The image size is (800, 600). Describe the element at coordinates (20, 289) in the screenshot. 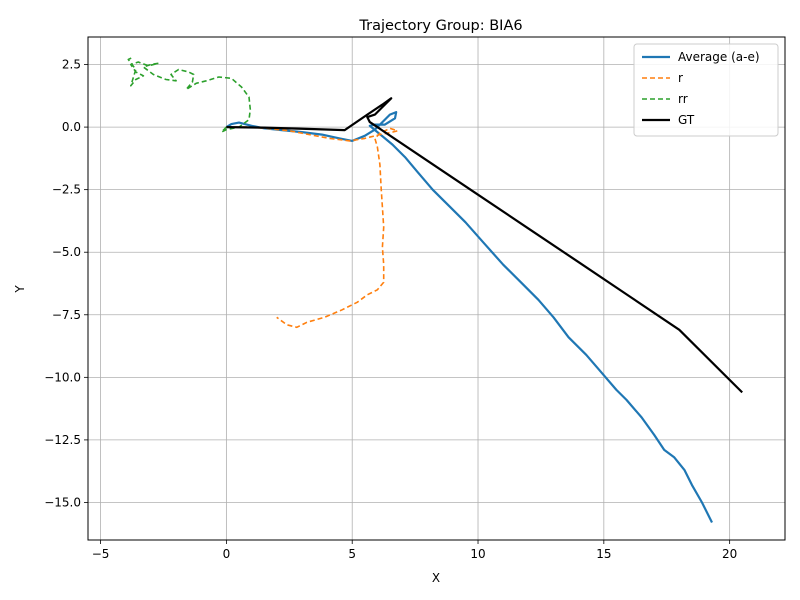

I see `y-axis-label: Y` at that location.